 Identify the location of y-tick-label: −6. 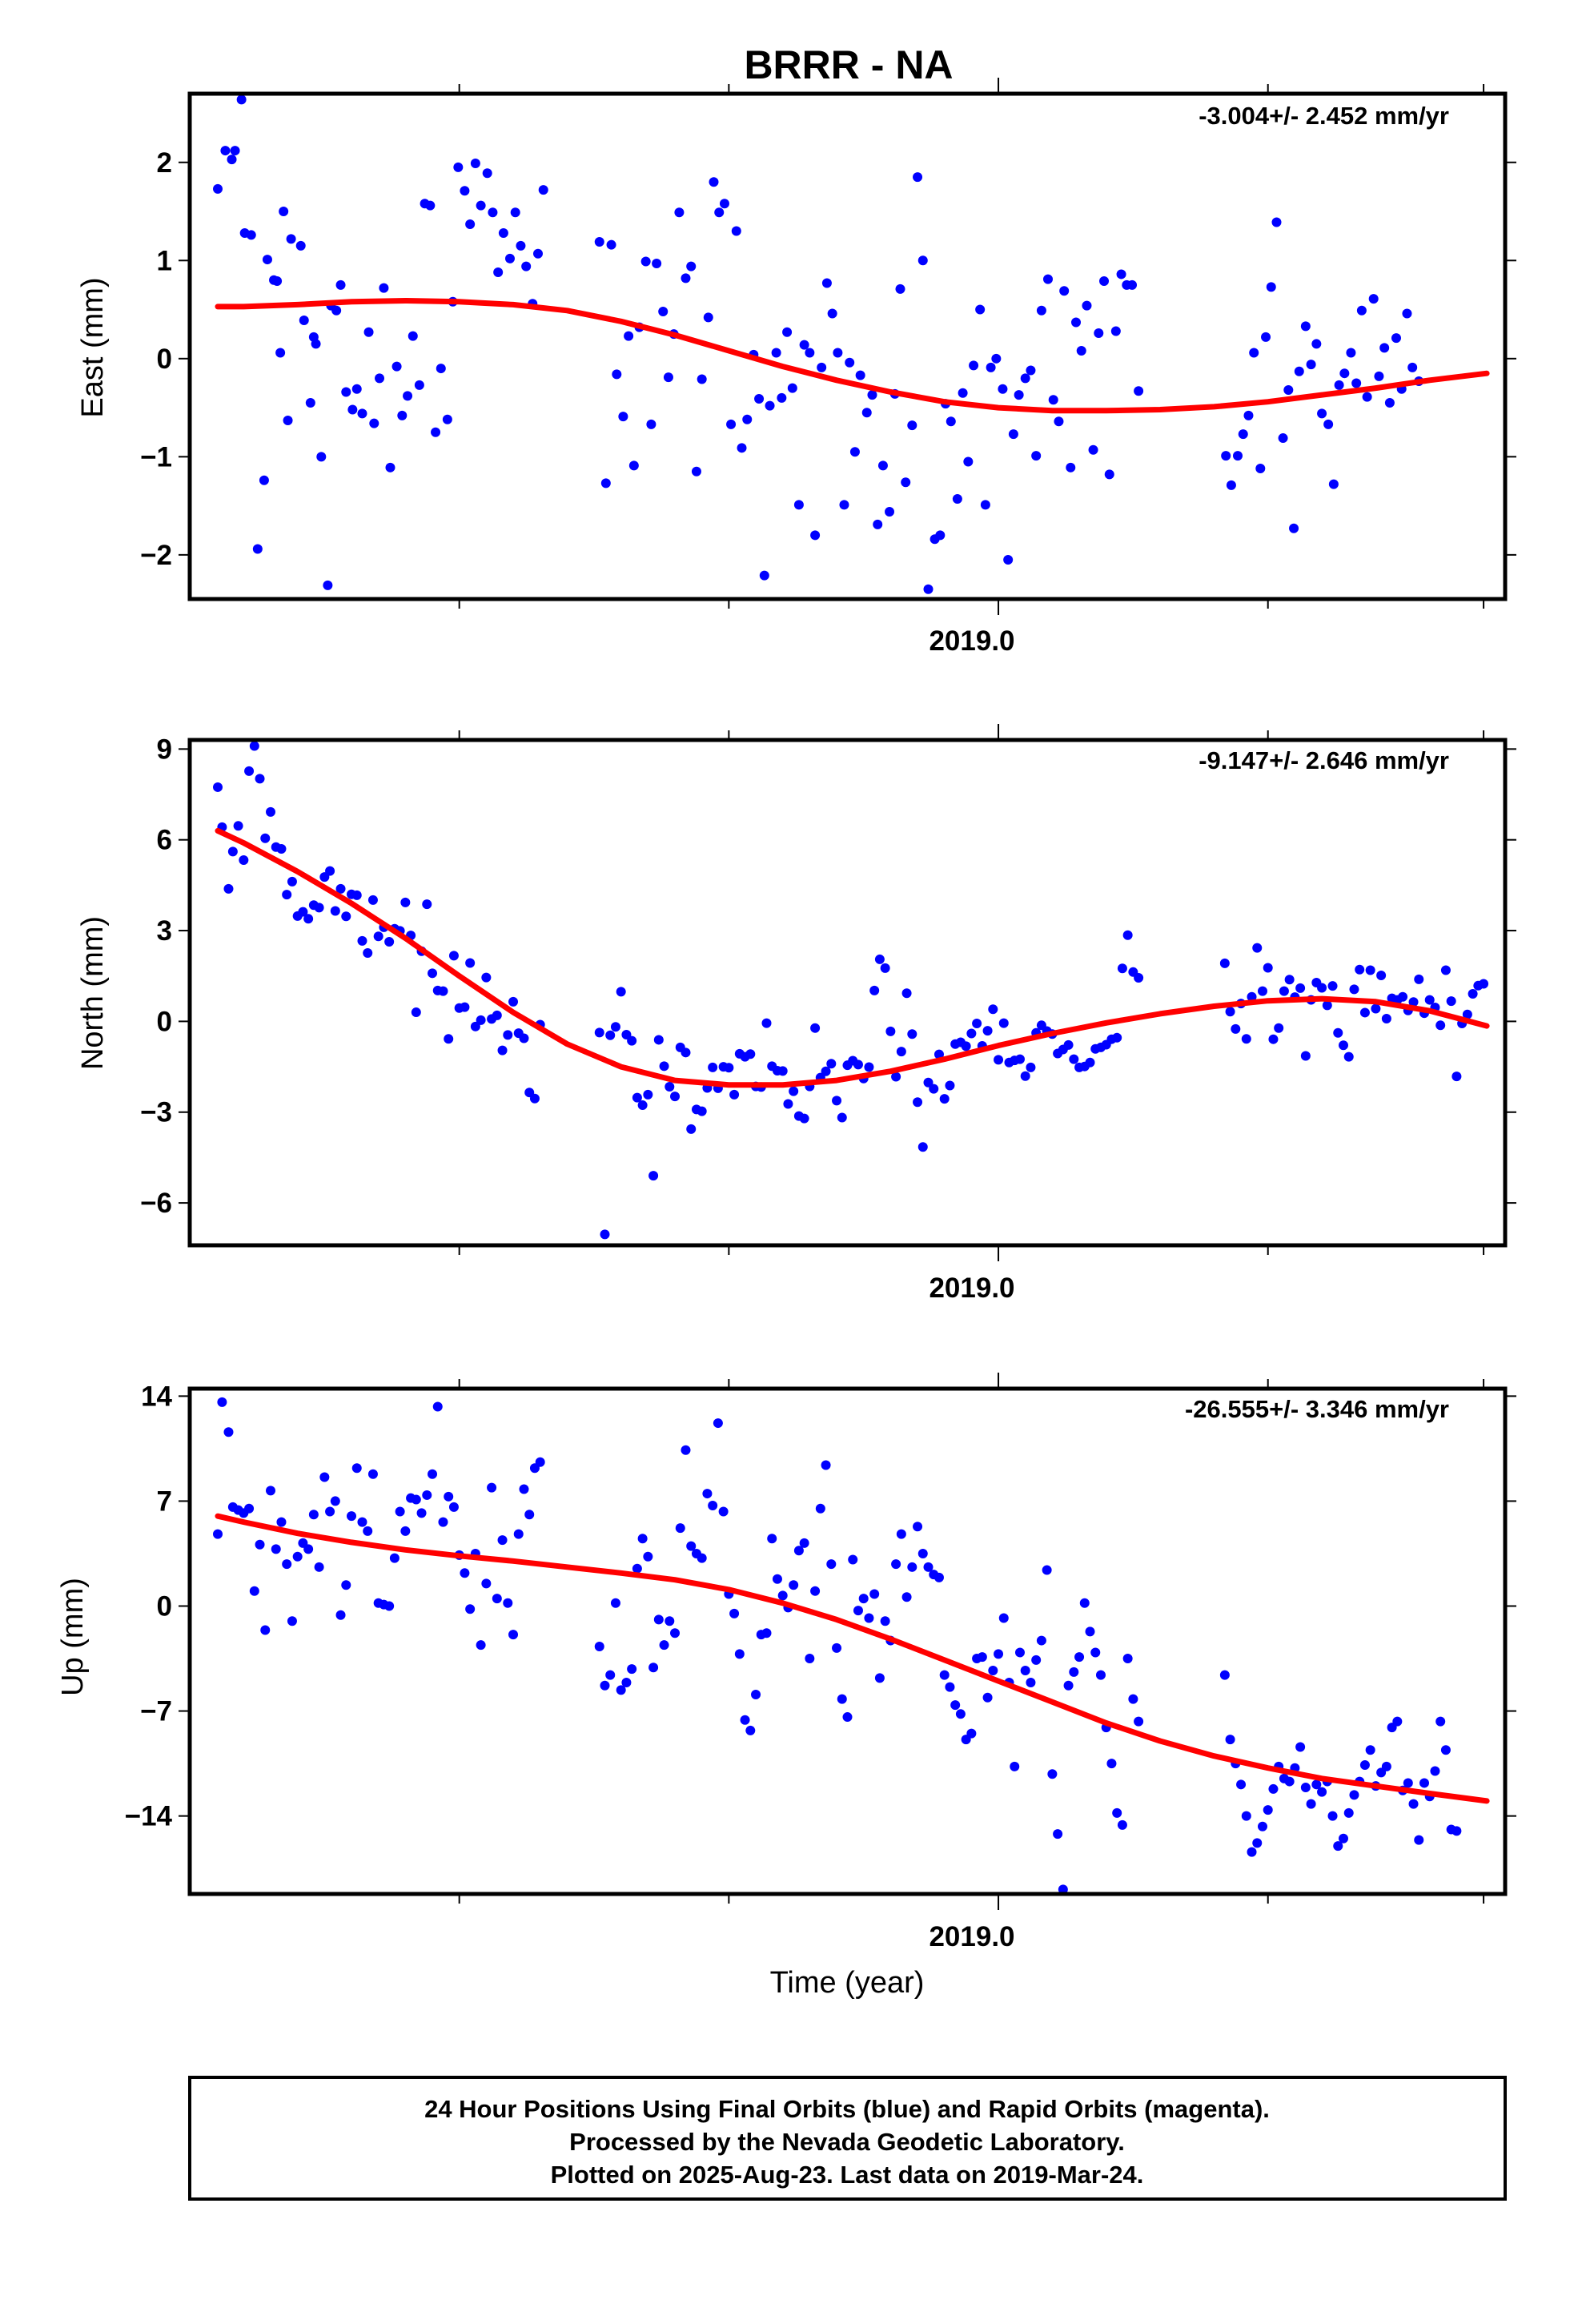
(156, 1203).